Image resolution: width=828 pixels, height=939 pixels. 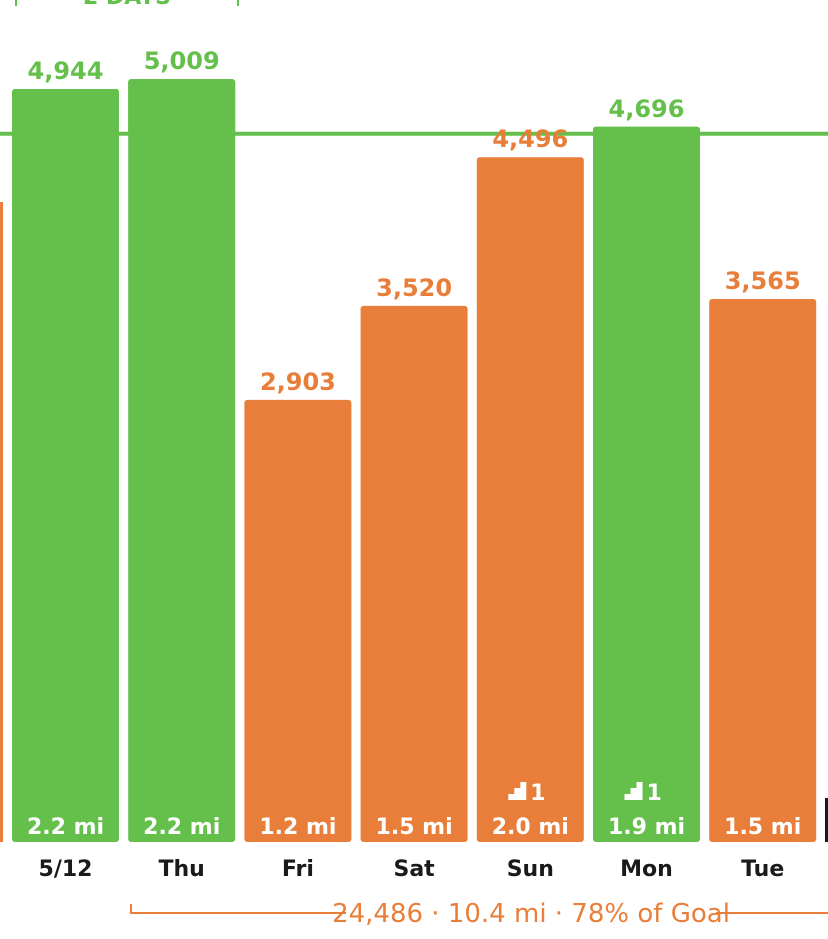 I want to click on x-tick-label: Fri, so click(x=298, y=869).